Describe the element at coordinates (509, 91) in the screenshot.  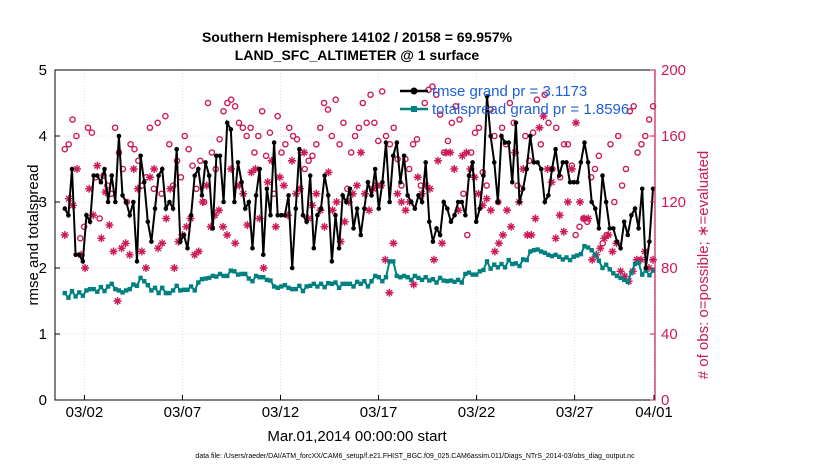
I see `legend-rmse-label: rmse grand pr = 3.1173` at that location.